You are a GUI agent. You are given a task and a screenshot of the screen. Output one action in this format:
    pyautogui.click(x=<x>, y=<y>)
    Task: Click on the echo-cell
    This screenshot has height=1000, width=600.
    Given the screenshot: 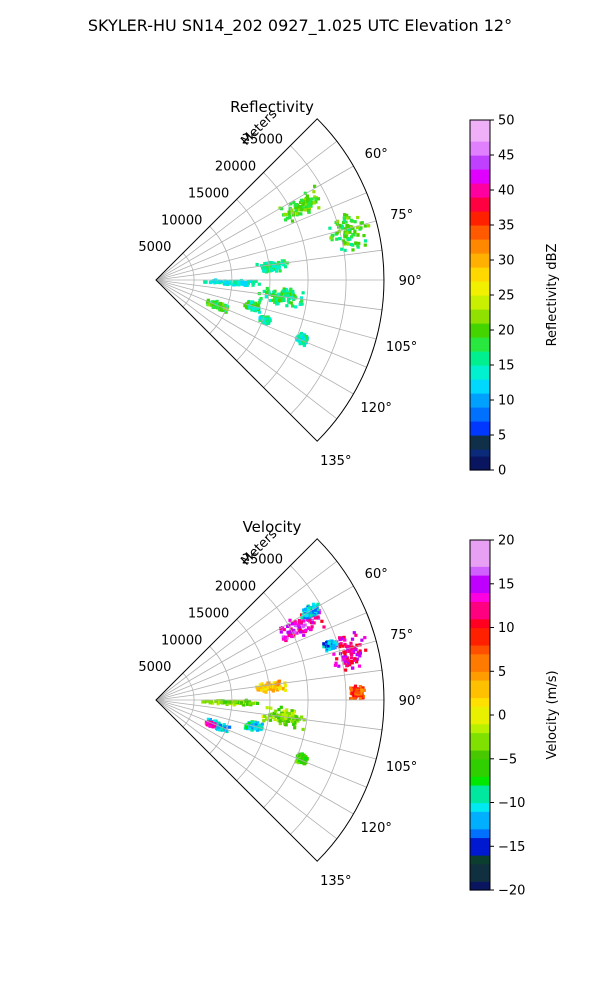 What is the action you would take?
    pyautogui.click(x=281, y=297)
    